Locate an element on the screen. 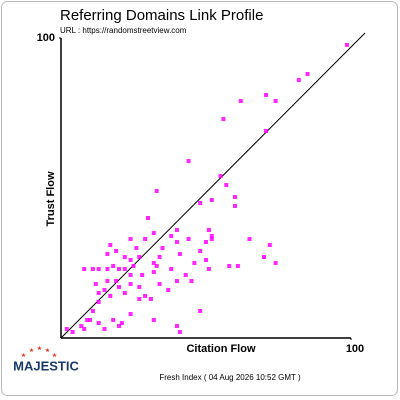 This screenshot has width=400, height=400. x-tick-label: 100 is located at coordinates (355, 349).